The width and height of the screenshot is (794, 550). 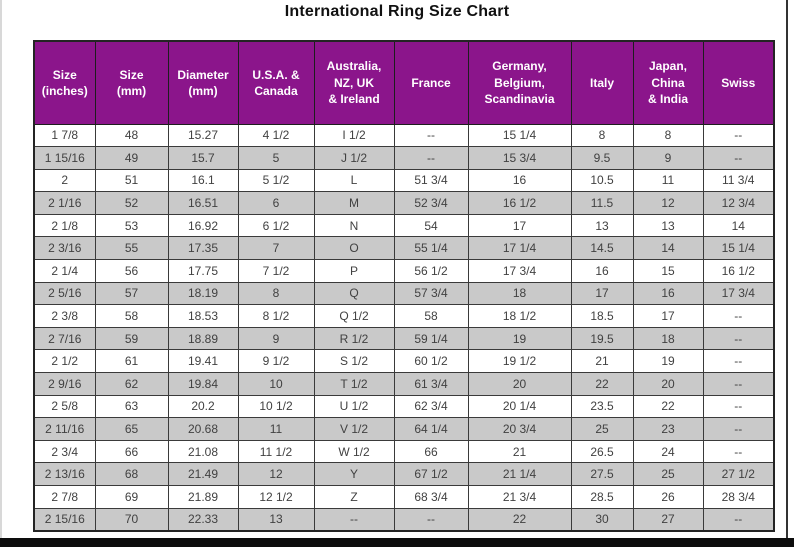 I want to click on table-cell: 21 1/4, so click(x=519, y=474).